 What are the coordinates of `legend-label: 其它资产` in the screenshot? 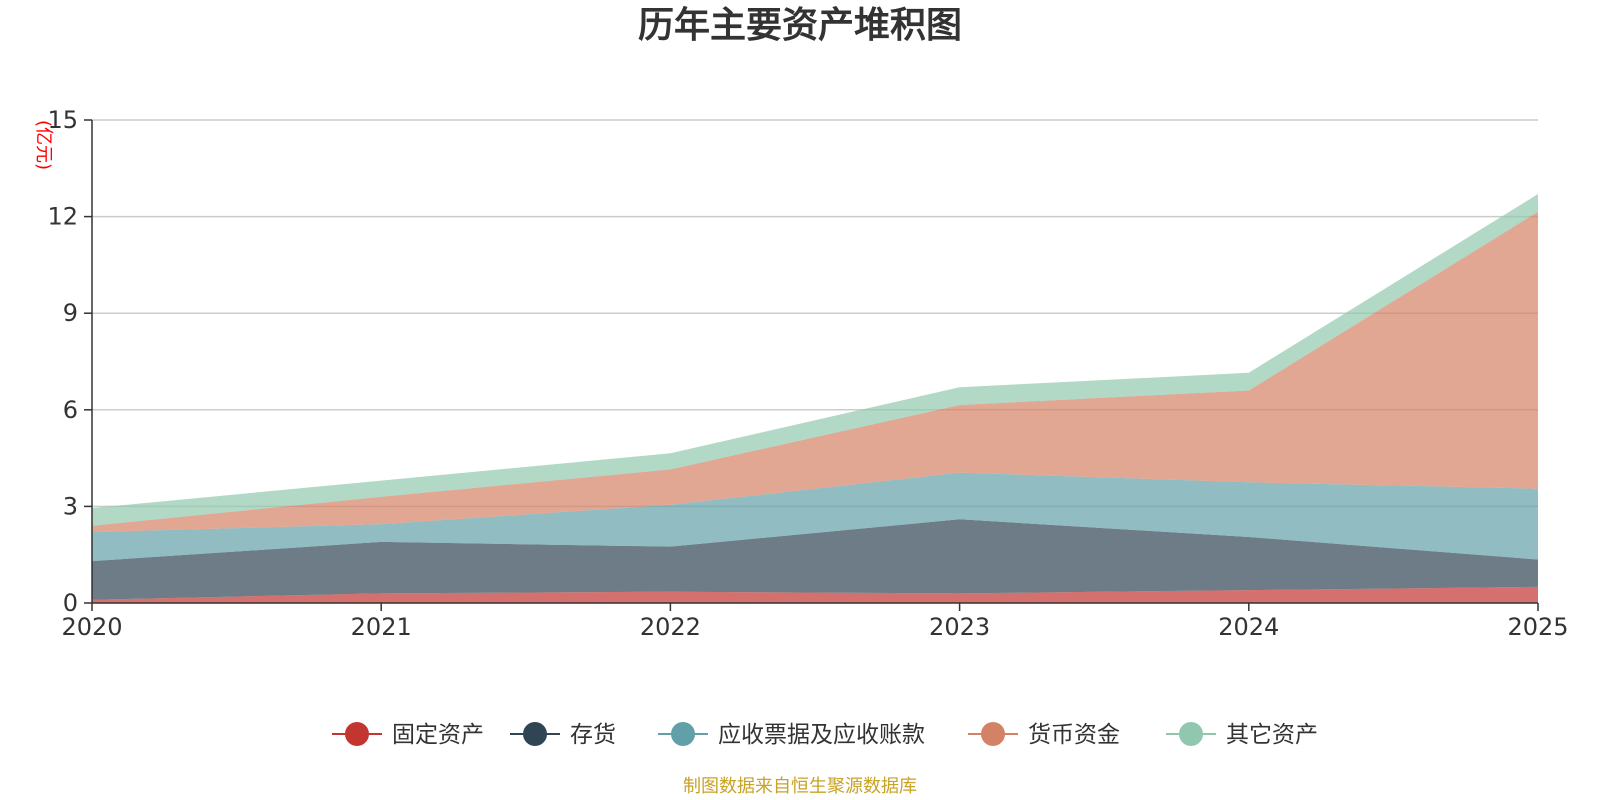 It's located at (1272, 735).